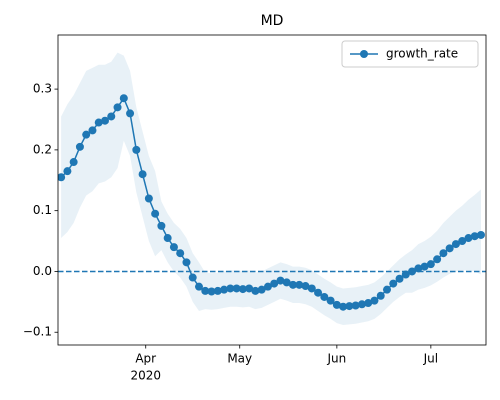 Image resolution: width=500 pixels, height=400 pixels. What do you see at coordinates (430, 359) in the screenshot?
I see `x-tick-label: Jul` at bounding box center [430, 359].